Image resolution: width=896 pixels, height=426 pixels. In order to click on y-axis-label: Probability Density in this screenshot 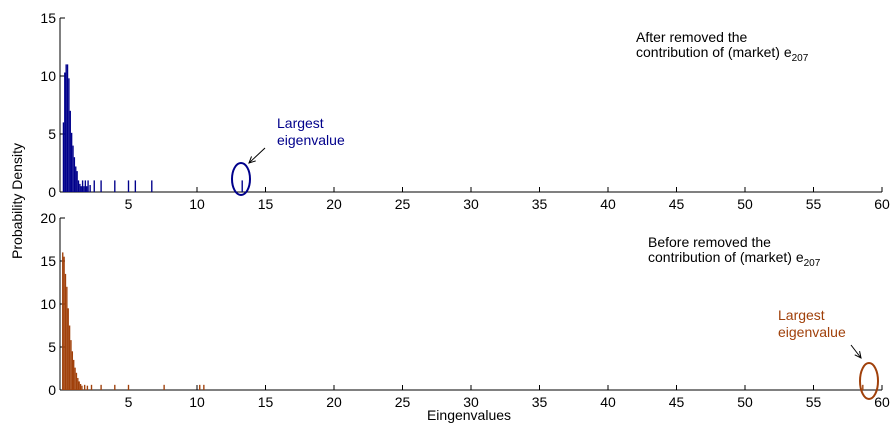, I will do `click(17, 201)`.